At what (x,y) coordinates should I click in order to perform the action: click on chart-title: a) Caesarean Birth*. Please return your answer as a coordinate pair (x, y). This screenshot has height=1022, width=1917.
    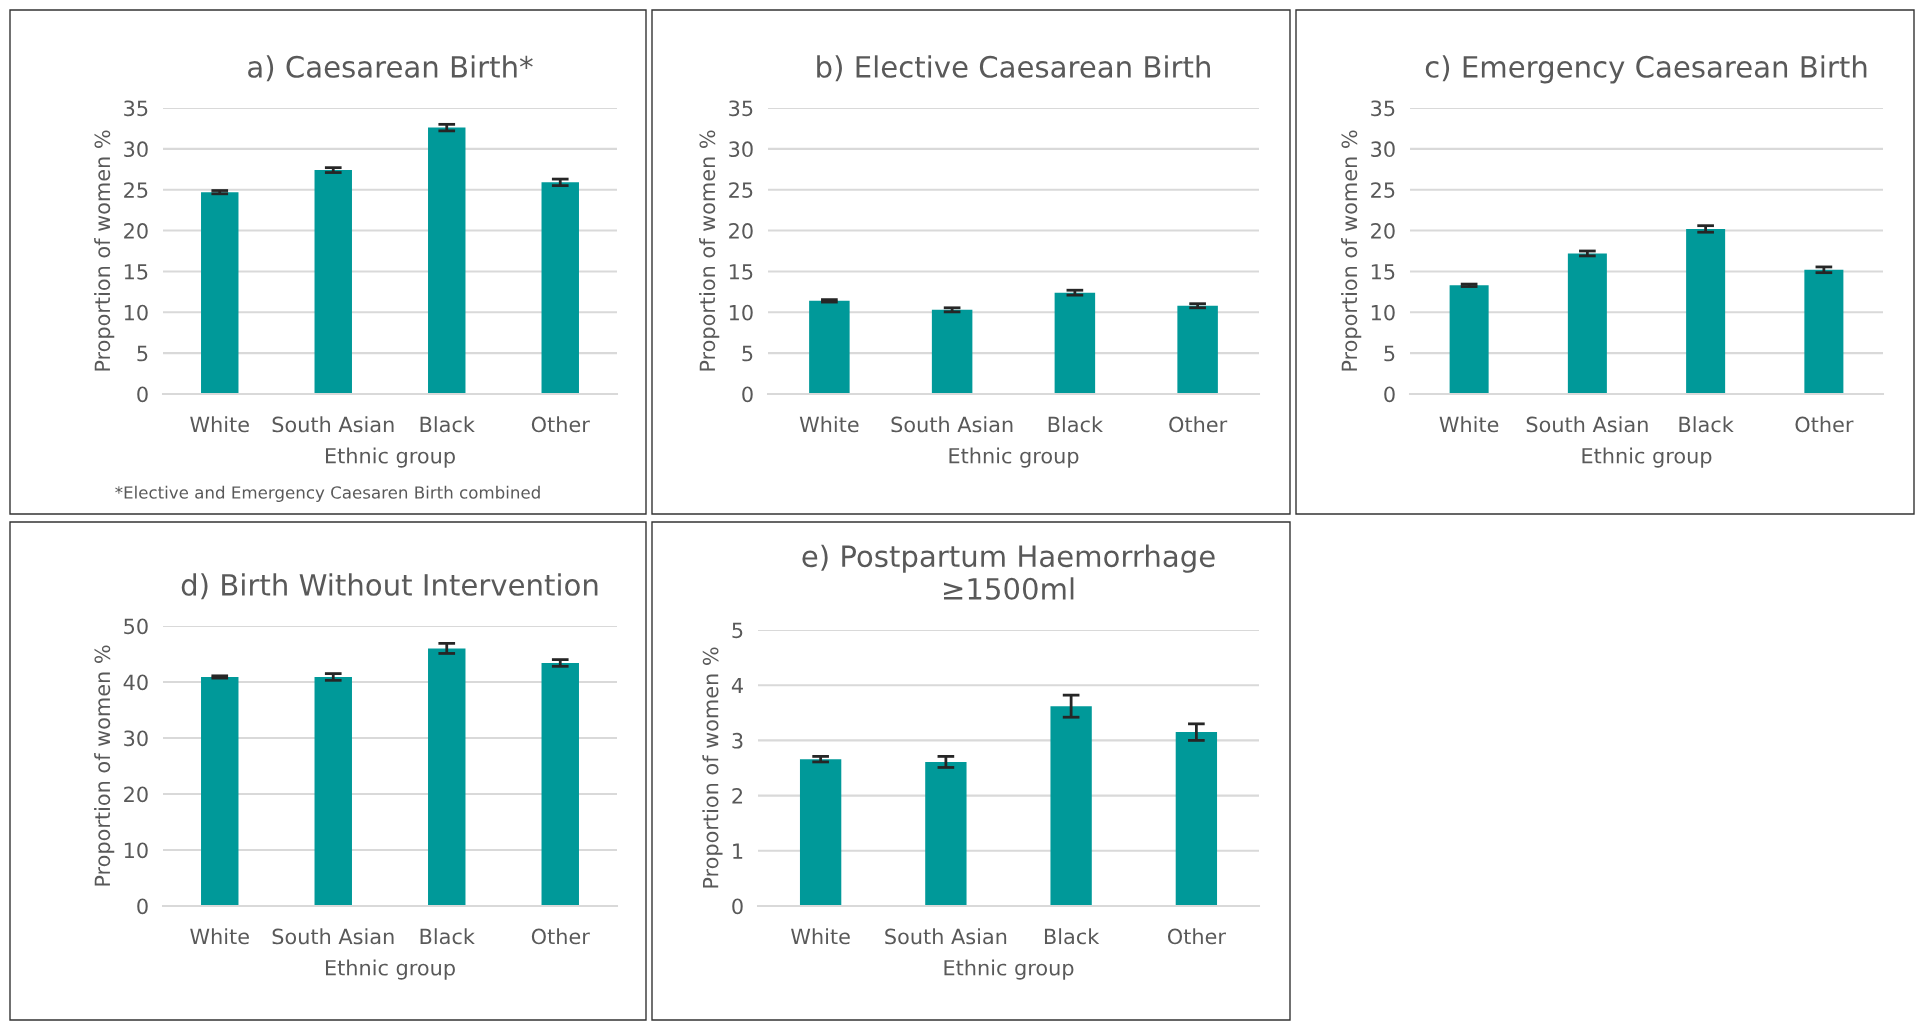
    Looking at the image, I should click on (390, 68).